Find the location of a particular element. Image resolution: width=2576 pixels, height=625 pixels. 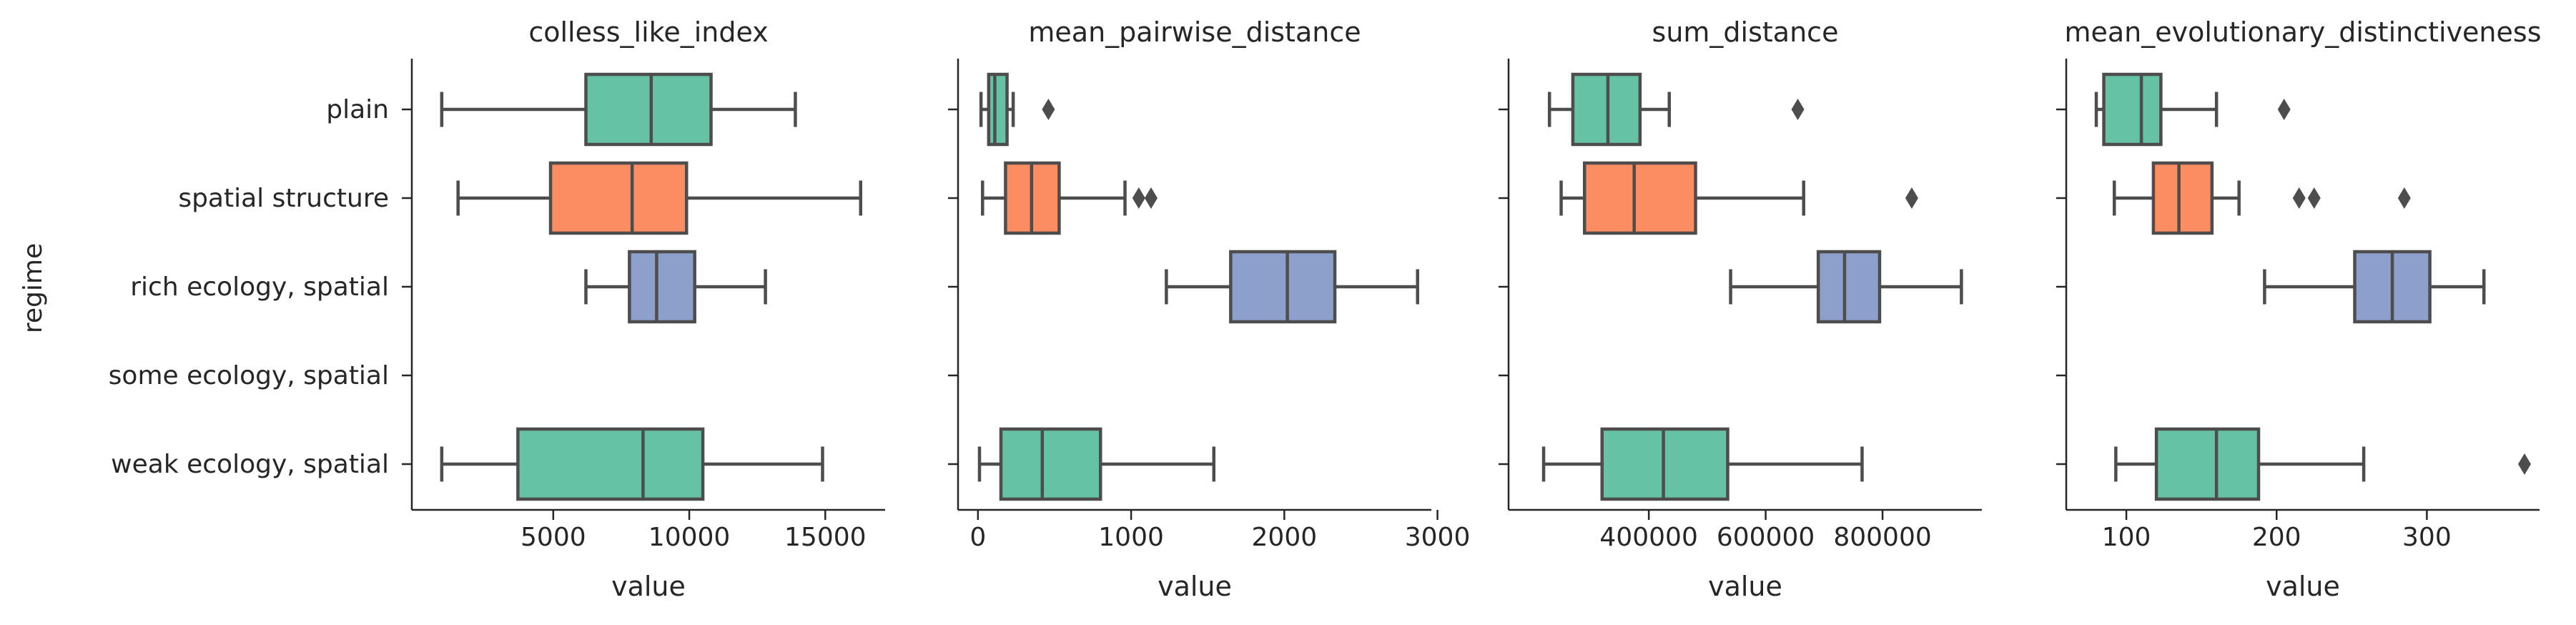

x-tick-label: 1000 is located at coordinates (1131, 537).